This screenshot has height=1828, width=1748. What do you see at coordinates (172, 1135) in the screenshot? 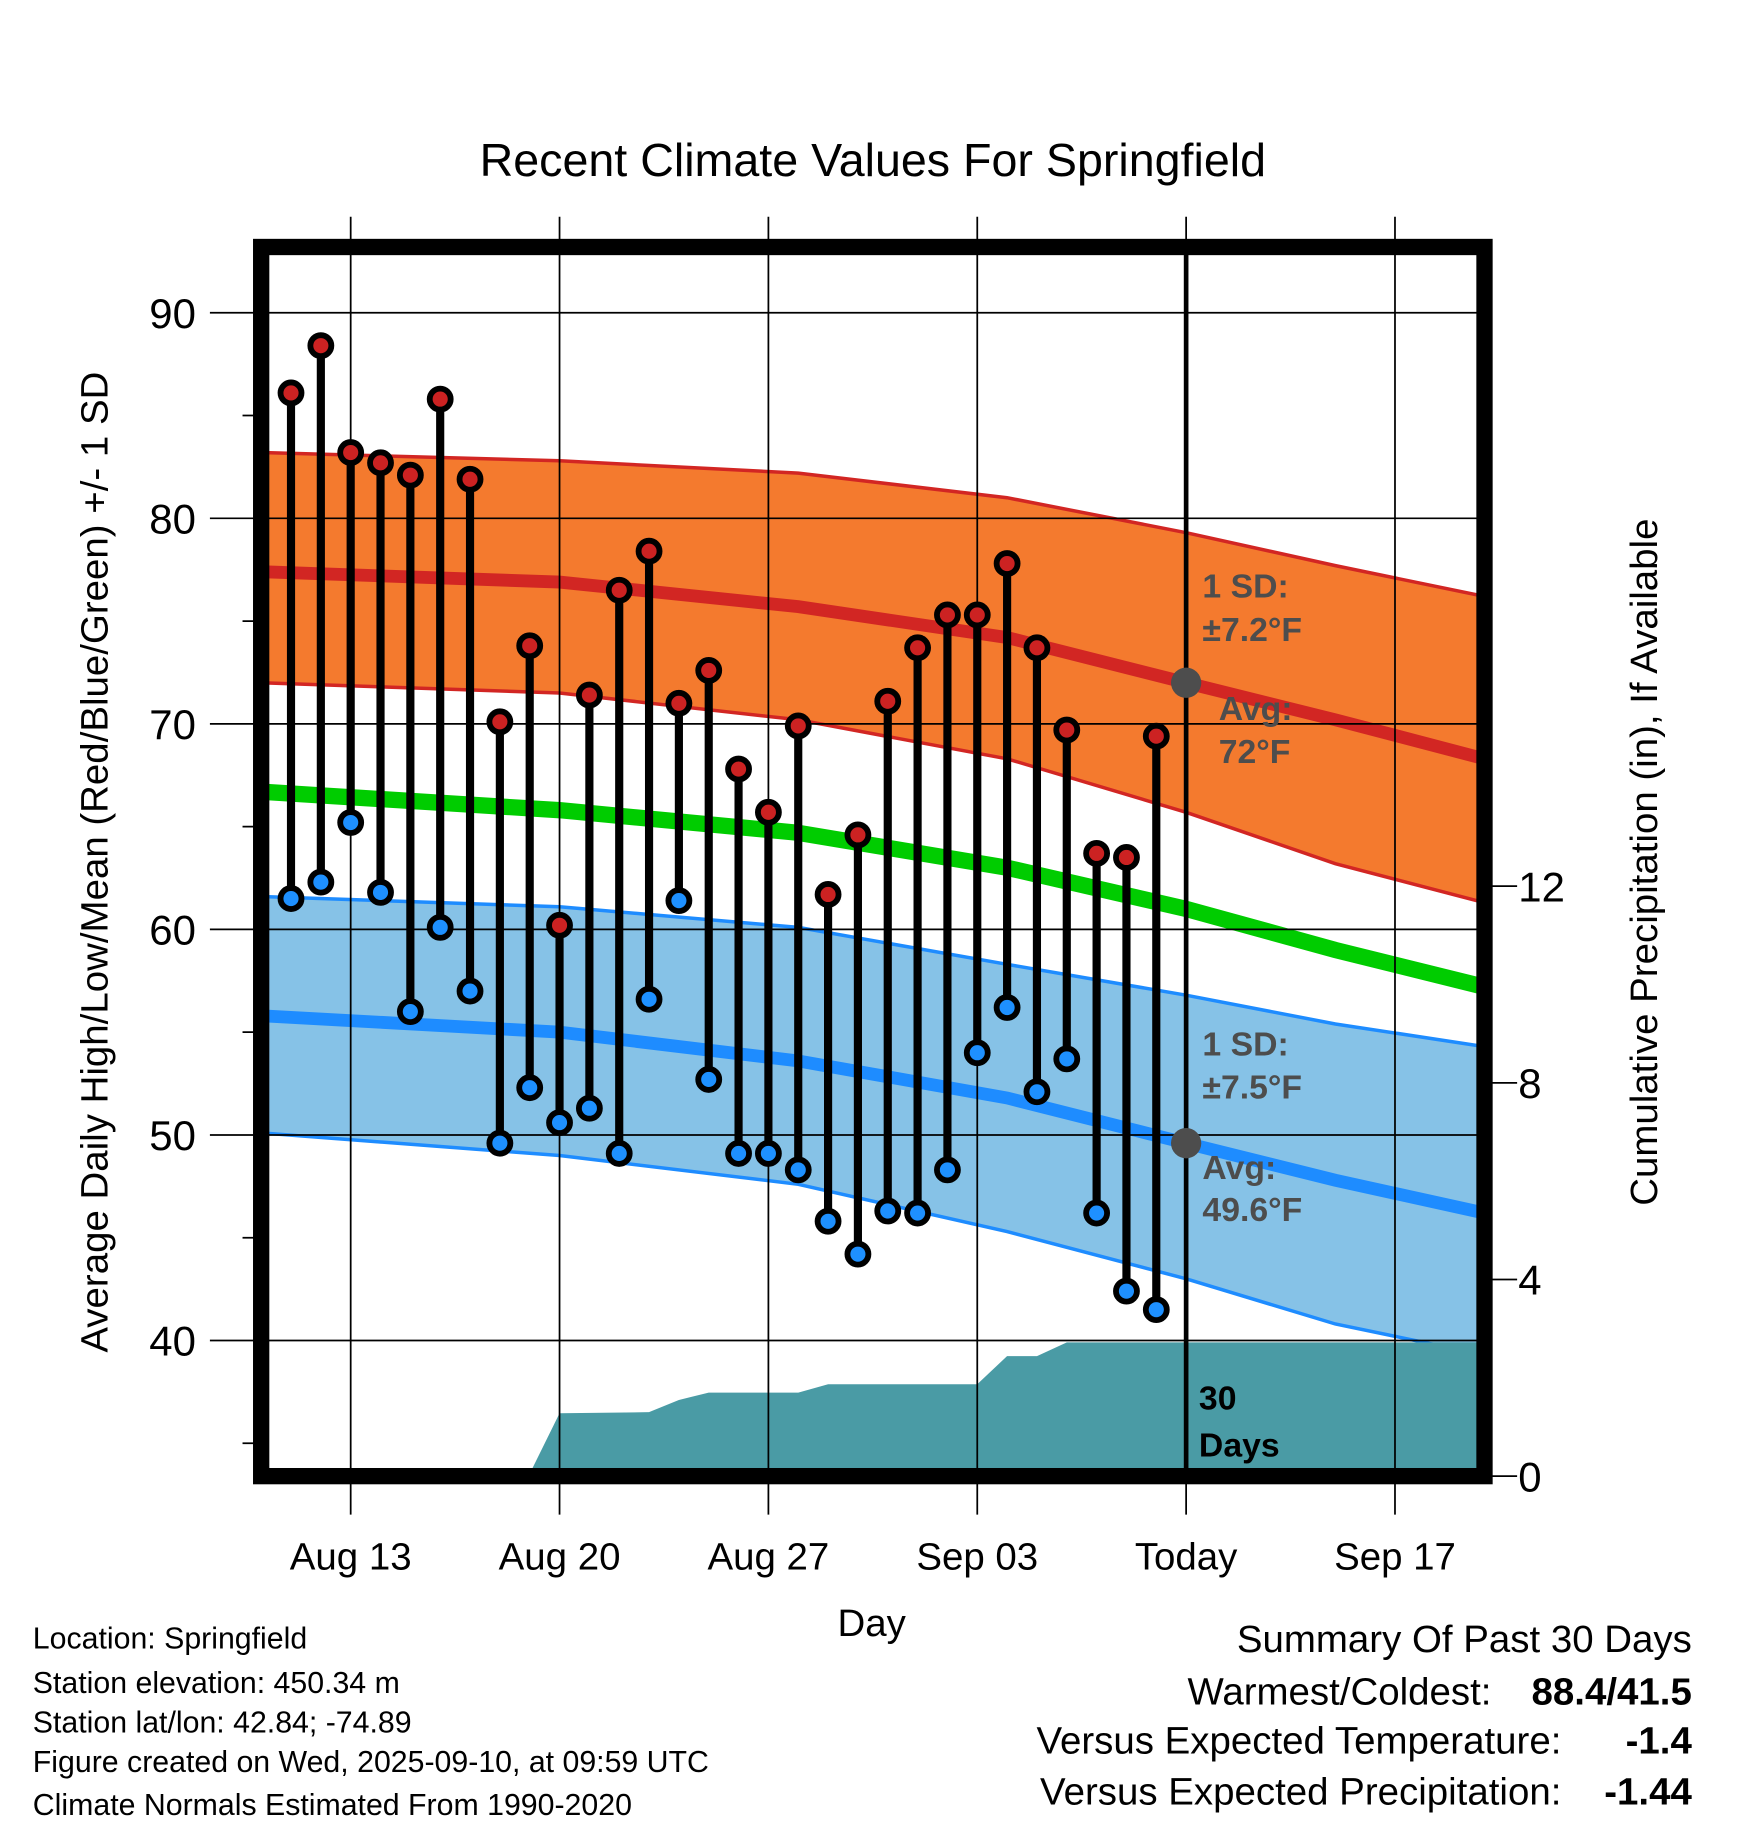
I see `y-tick-label: 50` at bounding box center [172, 1135].